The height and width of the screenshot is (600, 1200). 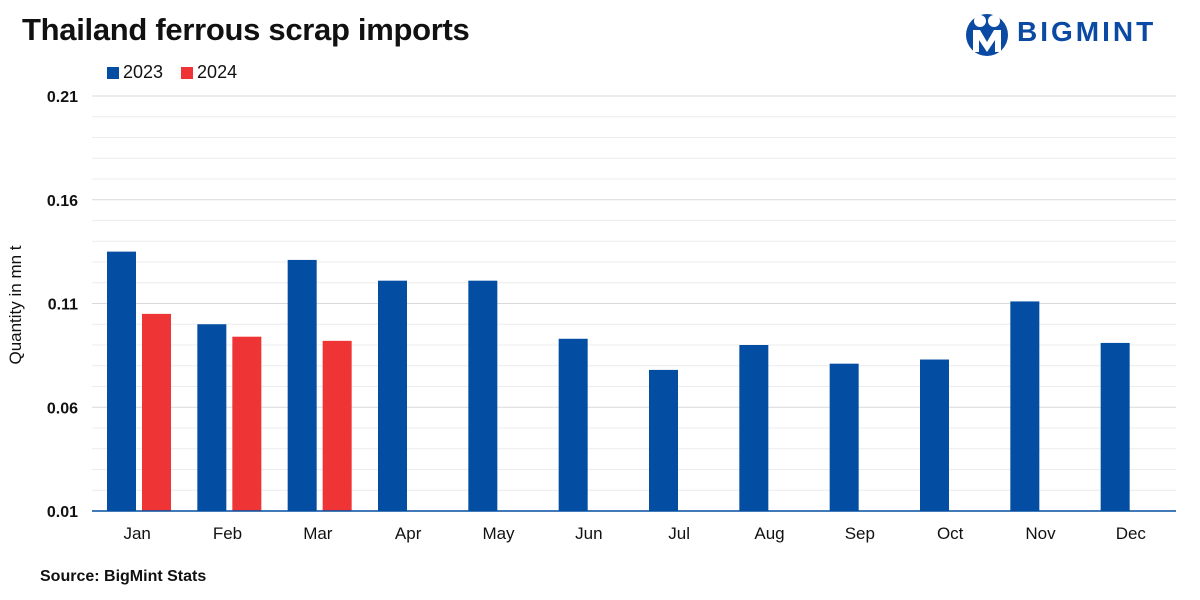 I want to click on x-tick-label: Aug, so click(x=769, y=533).